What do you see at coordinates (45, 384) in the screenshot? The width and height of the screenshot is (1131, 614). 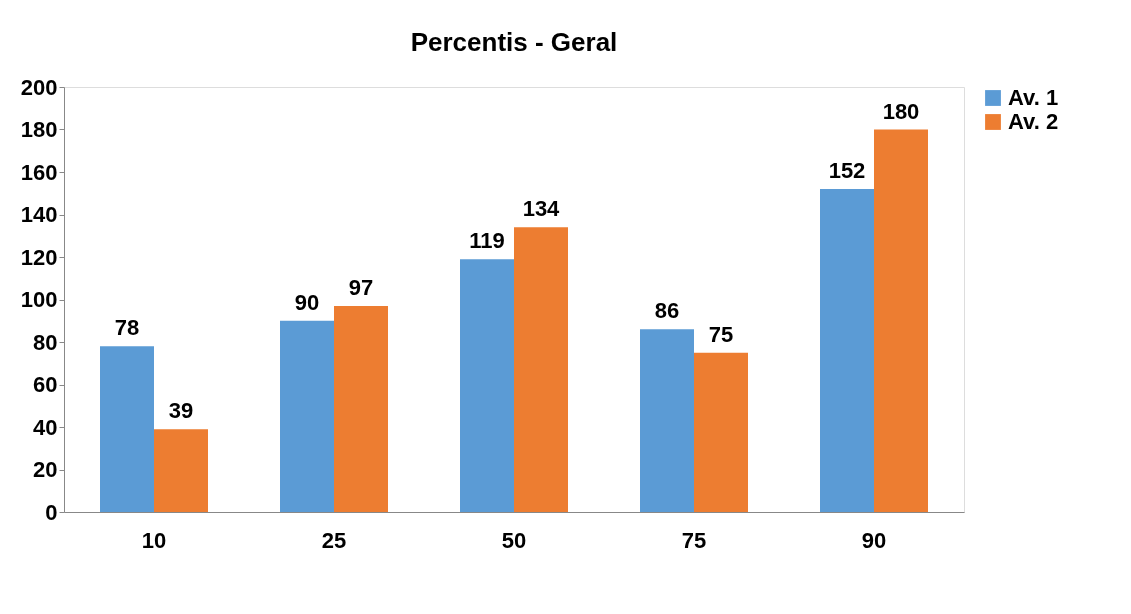 I see `y-tick-label: 60` at bounding box center [45, 384].